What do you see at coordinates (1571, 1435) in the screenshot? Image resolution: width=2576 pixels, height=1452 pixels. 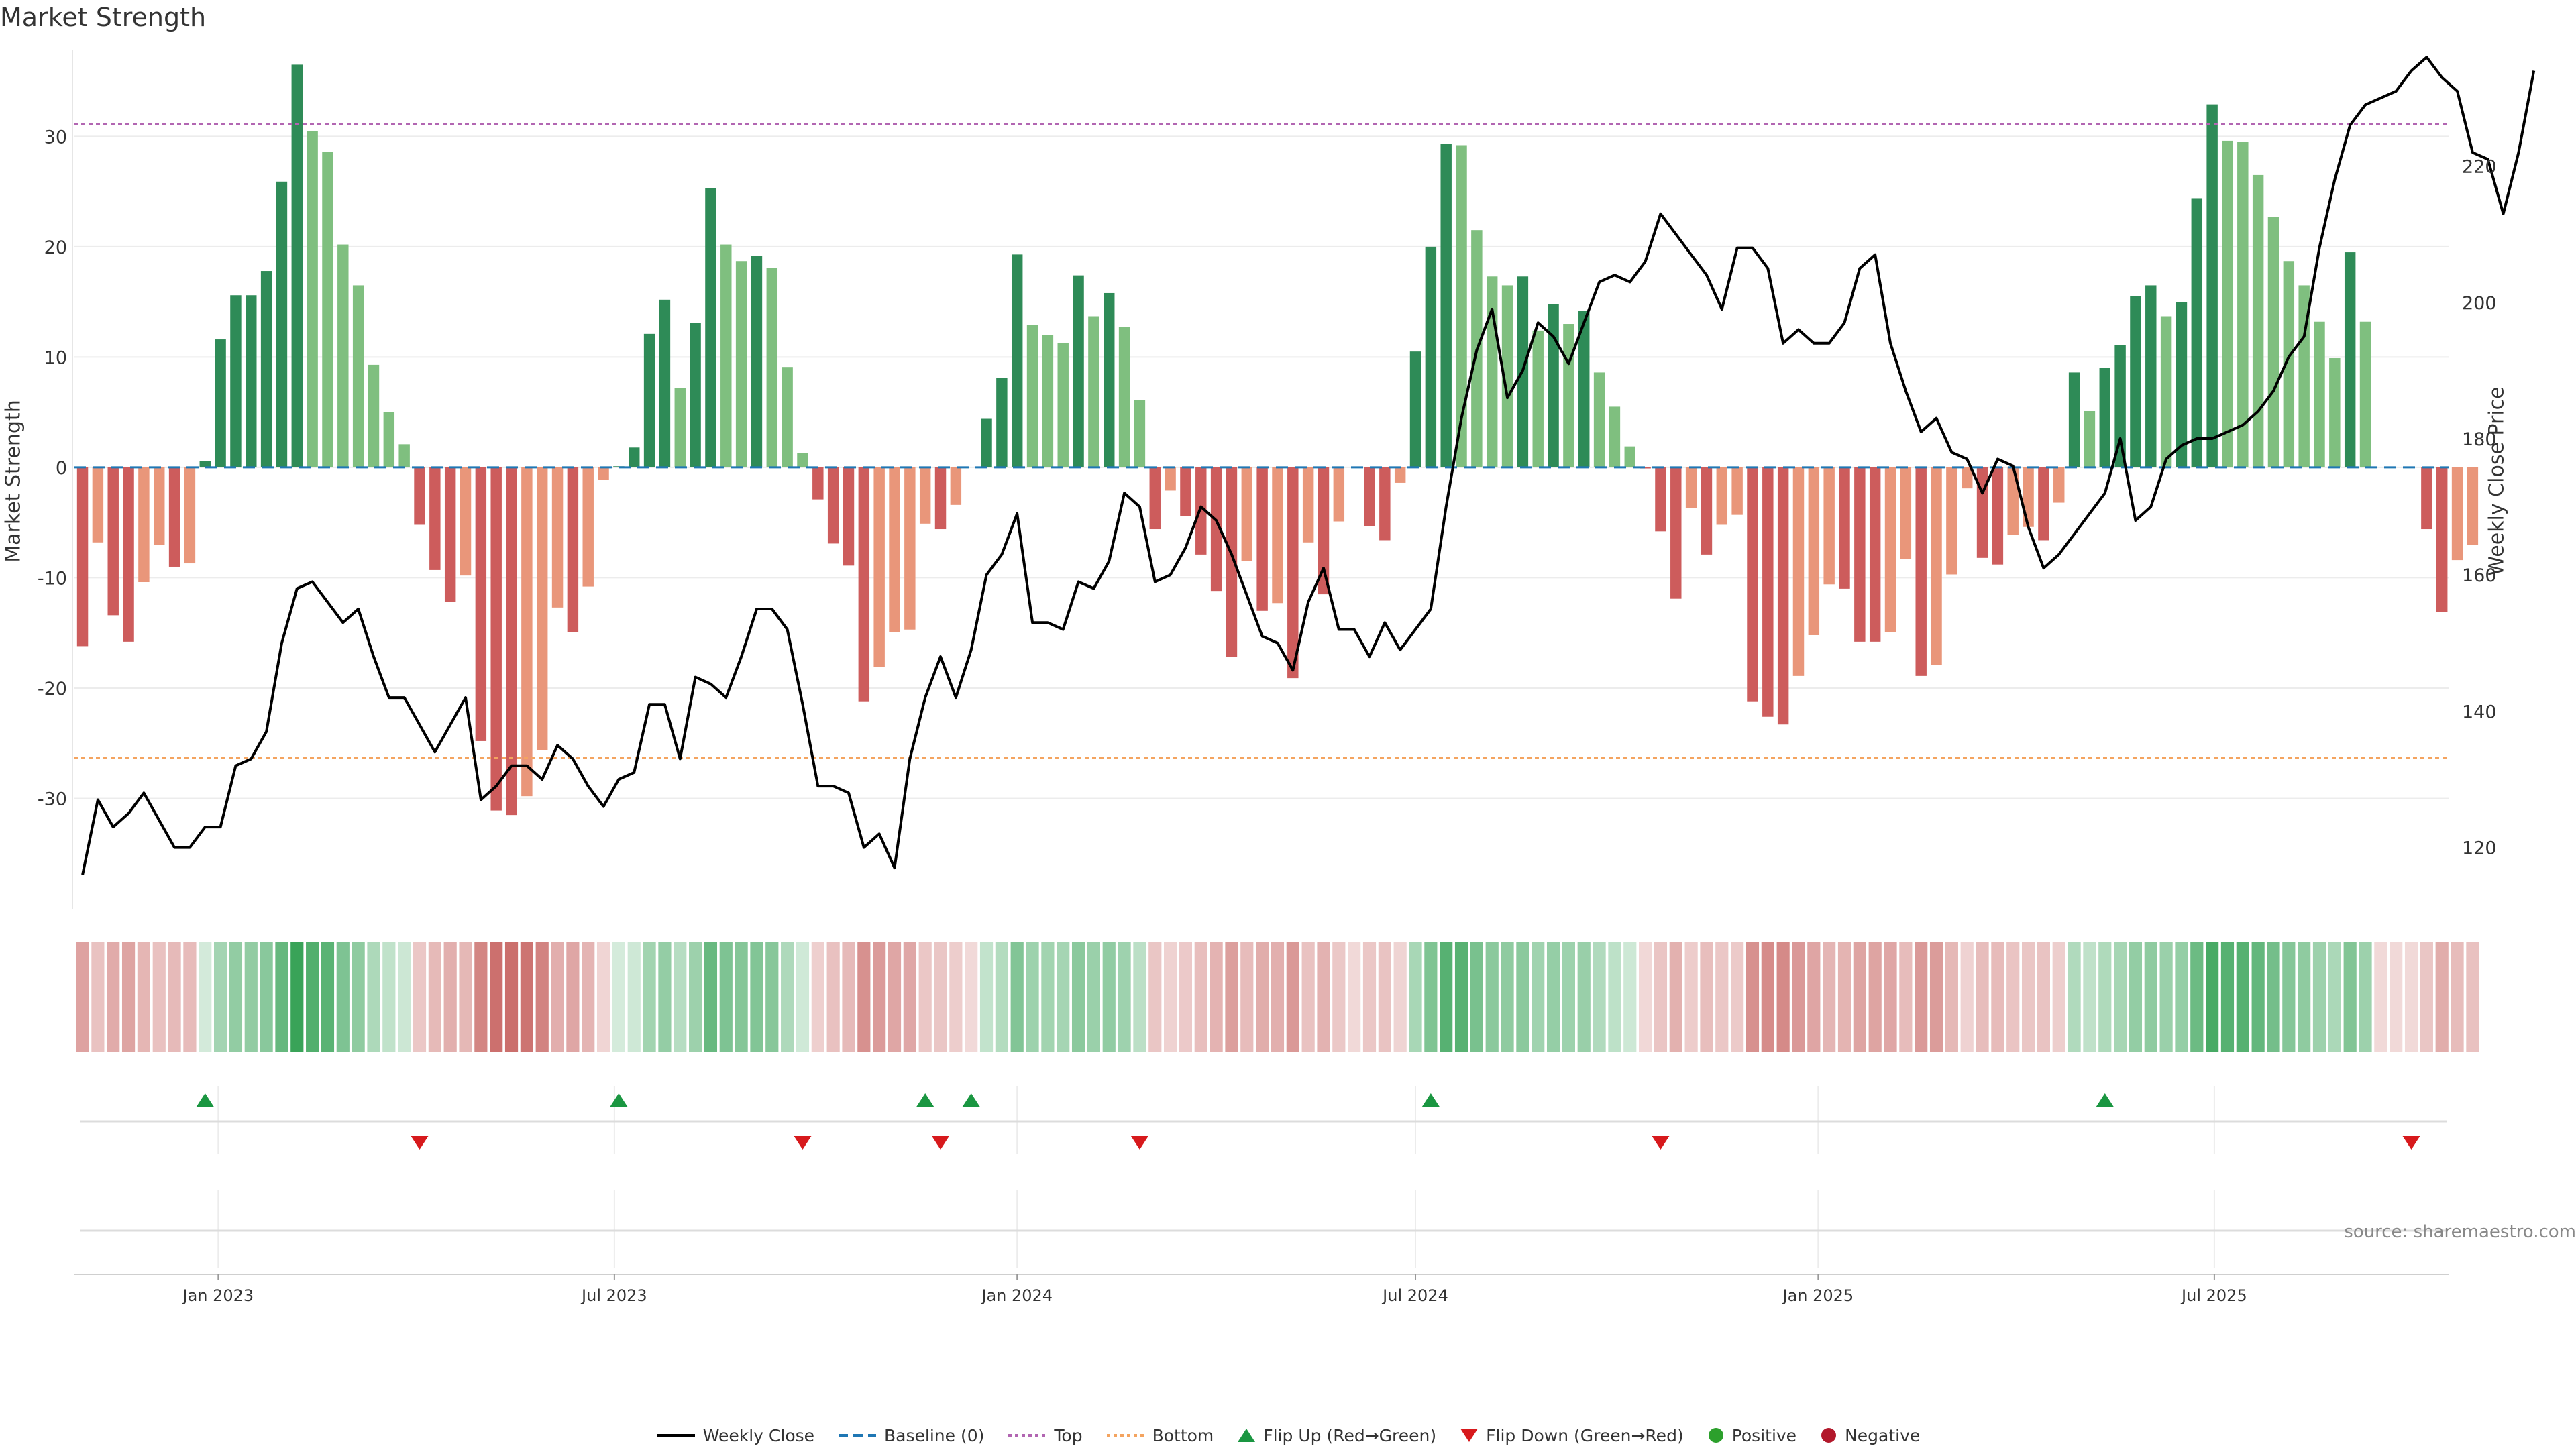 I see `legend-flip-down: Flip Down (Green→Red)` at bounding box center [1571, 1435].